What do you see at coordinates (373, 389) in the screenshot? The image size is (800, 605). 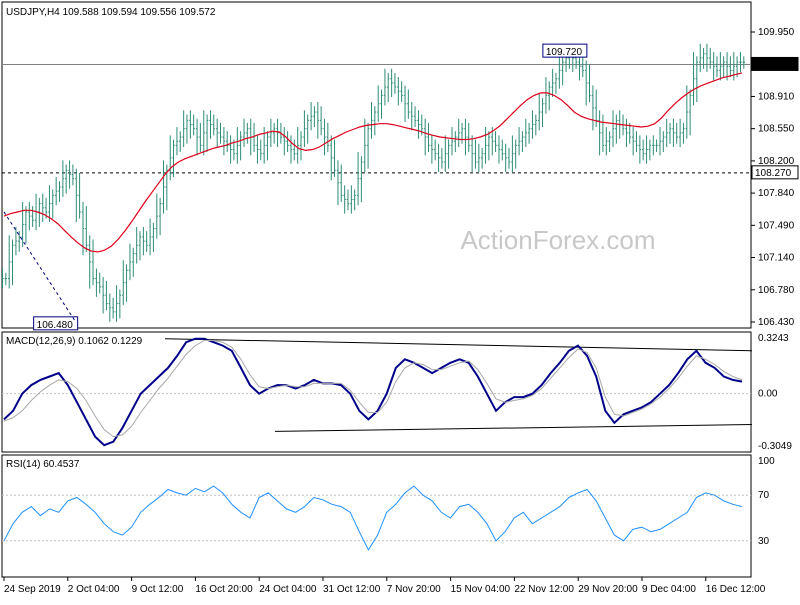 I see `signal-line` at bounding box center [373, 389].